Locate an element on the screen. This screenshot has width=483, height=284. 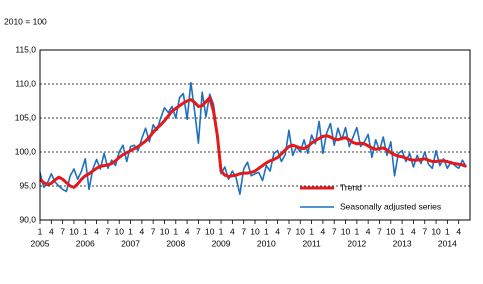
year-label: 2012 is located at coordinates (356, 243).